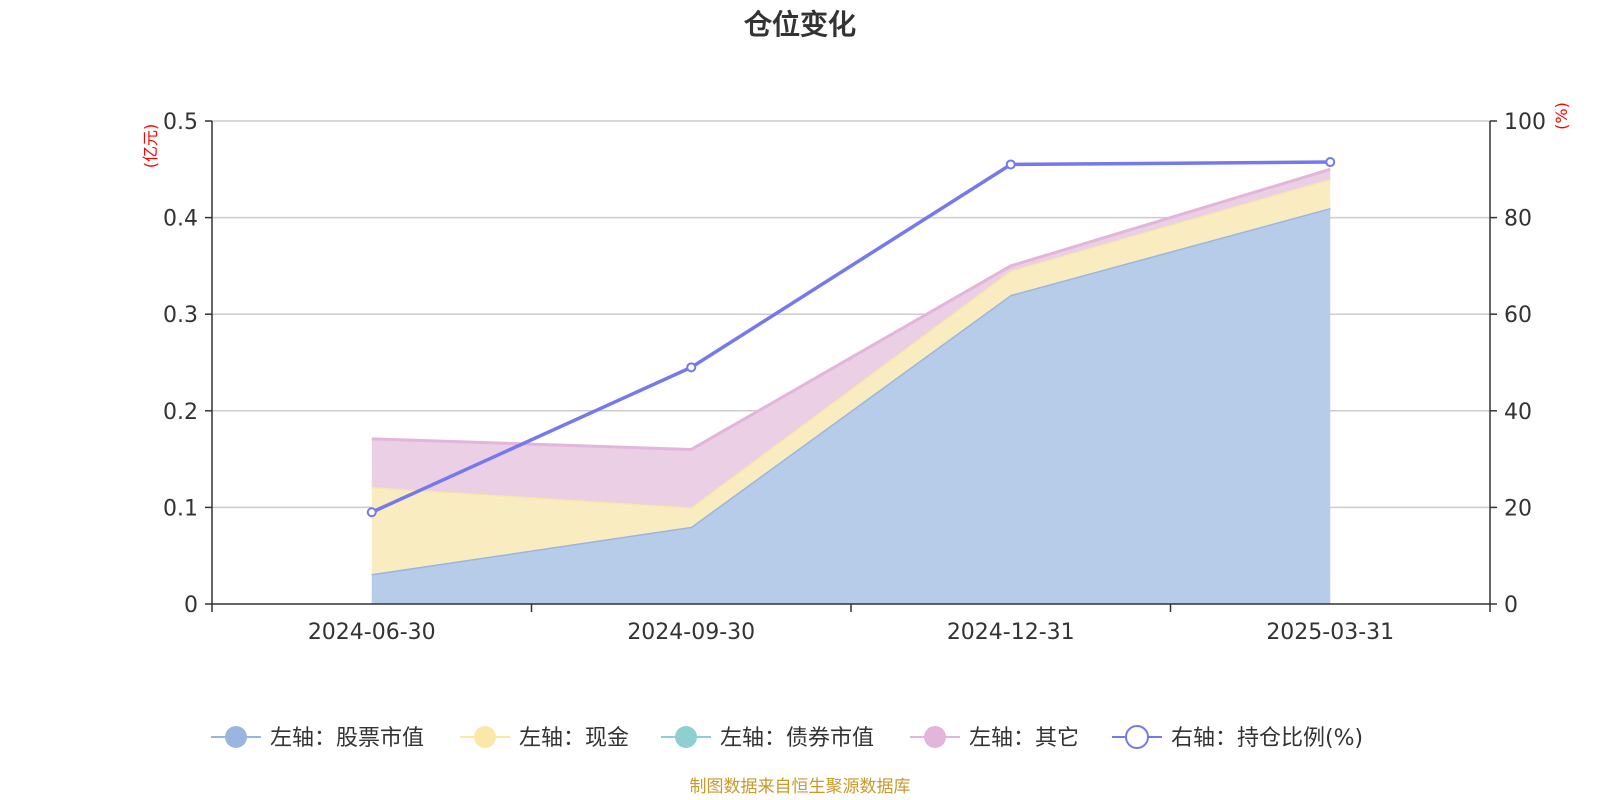 Image resolution: width=1600 pixels, height=800 pixels. What do you see at coordinates (1518, 315) in the screenshot?
I see `right-tick-label: 60` at bounding box center [1518, 315].